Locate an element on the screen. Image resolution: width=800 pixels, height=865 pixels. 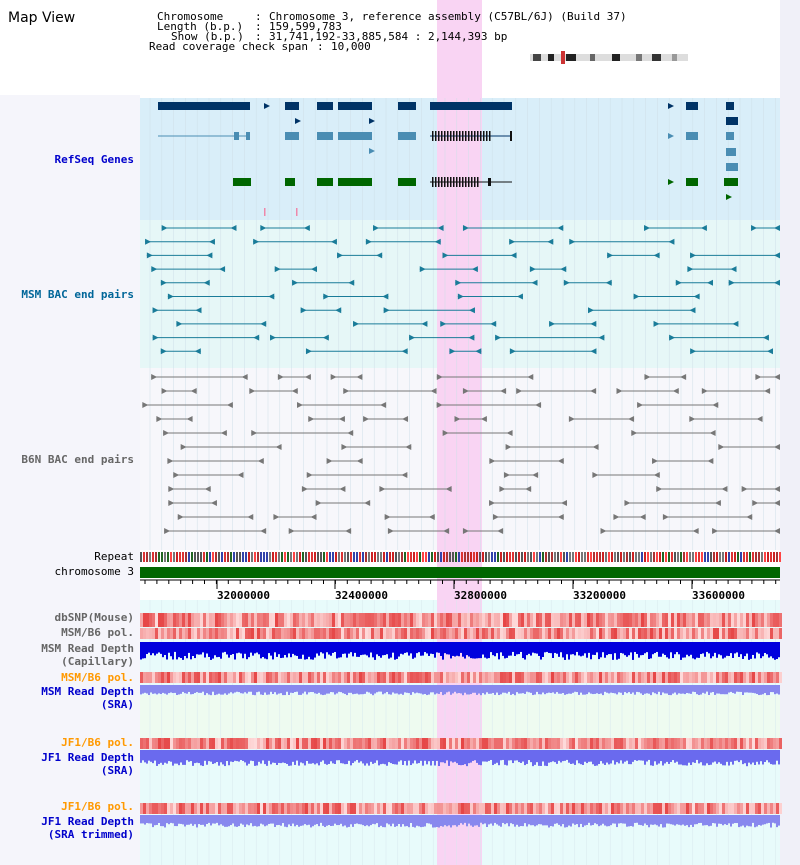
gene-exon is located at coordinates (248, 136).